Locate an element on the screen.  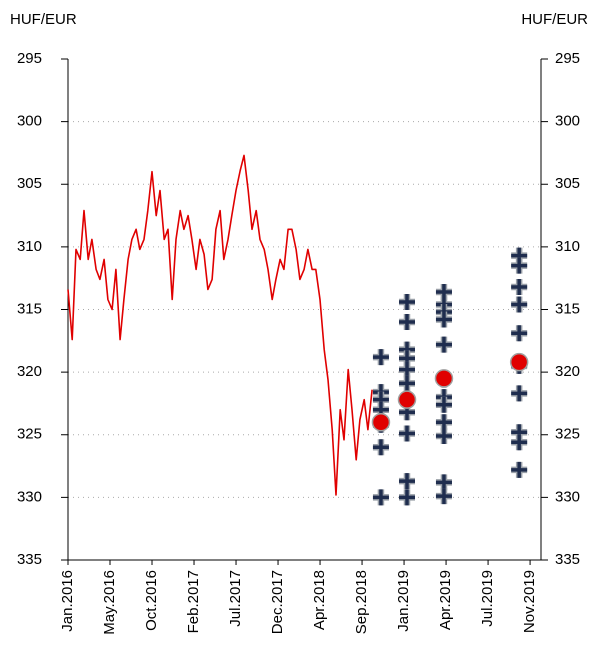
y2-tick-label: 325 is located at coordinates (567, 434).